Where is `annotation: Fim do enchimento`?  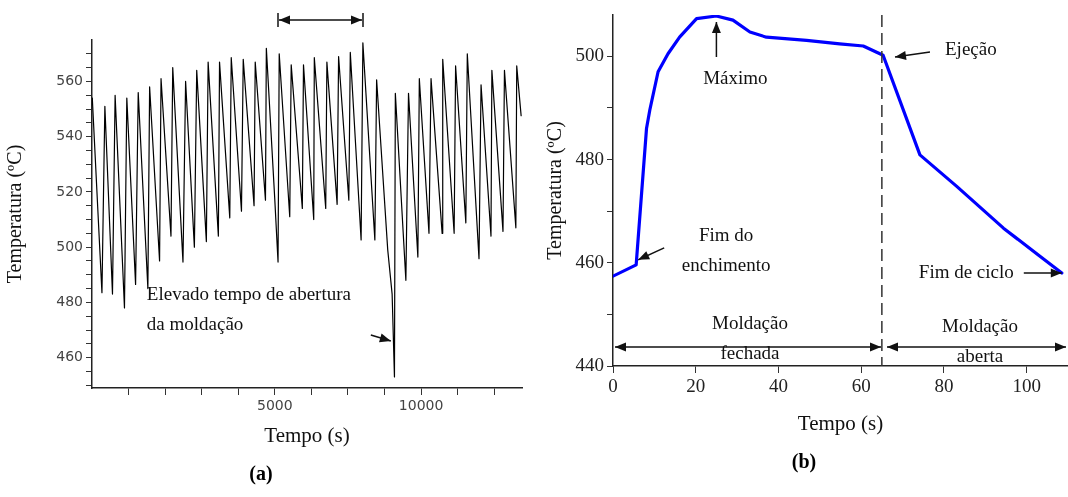
annotation: Fim do enchimento is located at coordinates (726, 249).